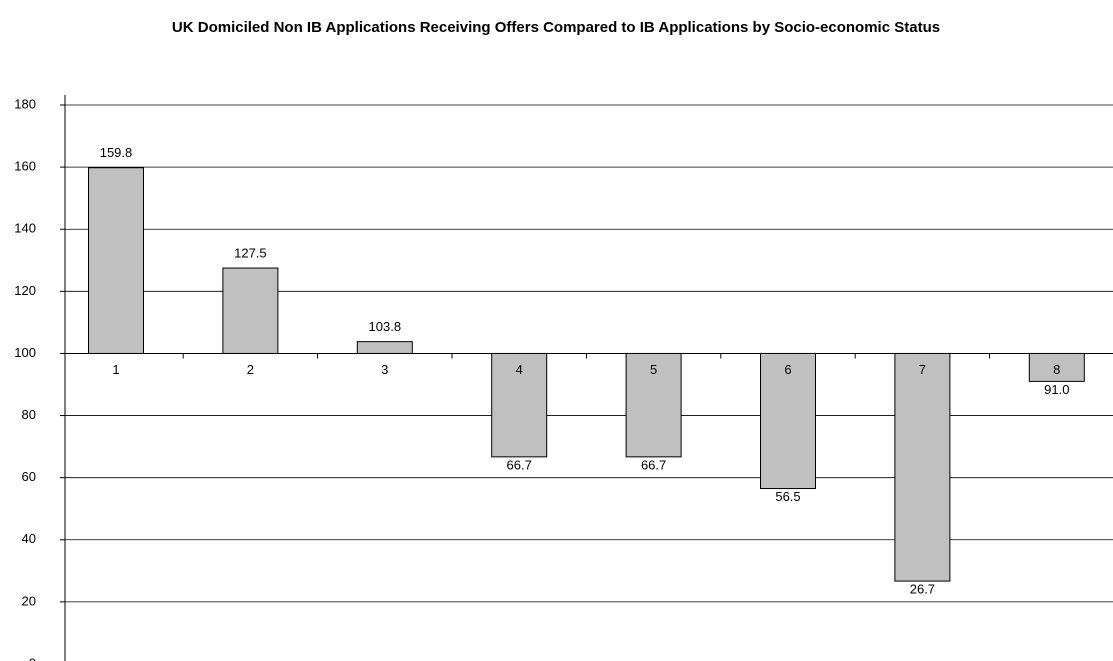 This screenshot has height=661, width=1113. What do you see at coordinates (25, 228) in the screenshot?
I see `y-tick-label: 140` at bounding box center [25, 228].